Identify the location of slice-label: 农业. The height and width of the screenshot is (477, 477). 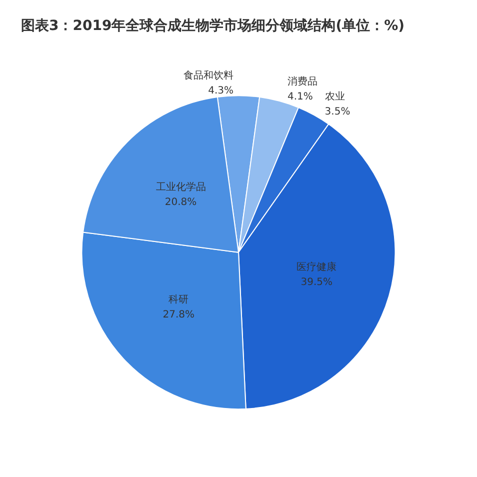
(334, 96).